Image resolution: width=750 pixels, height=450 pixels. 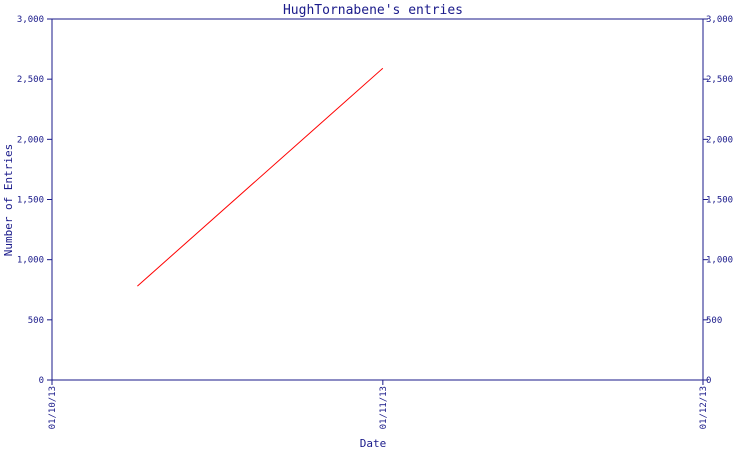 What do you see at coordinates (708, 381) in the screenshot?
I see `y-tick-label-right: 0` at bounding box center [708, 381].